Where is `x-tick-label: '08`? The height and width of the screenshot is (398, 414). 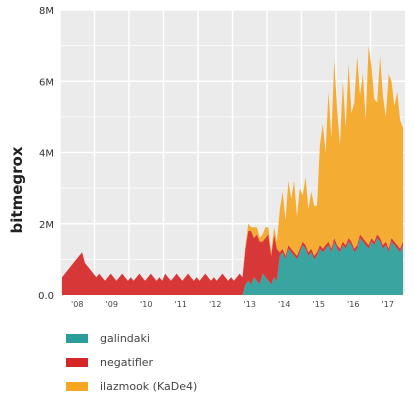
x-tick-label: '08 is located at coordinates (77, 304).